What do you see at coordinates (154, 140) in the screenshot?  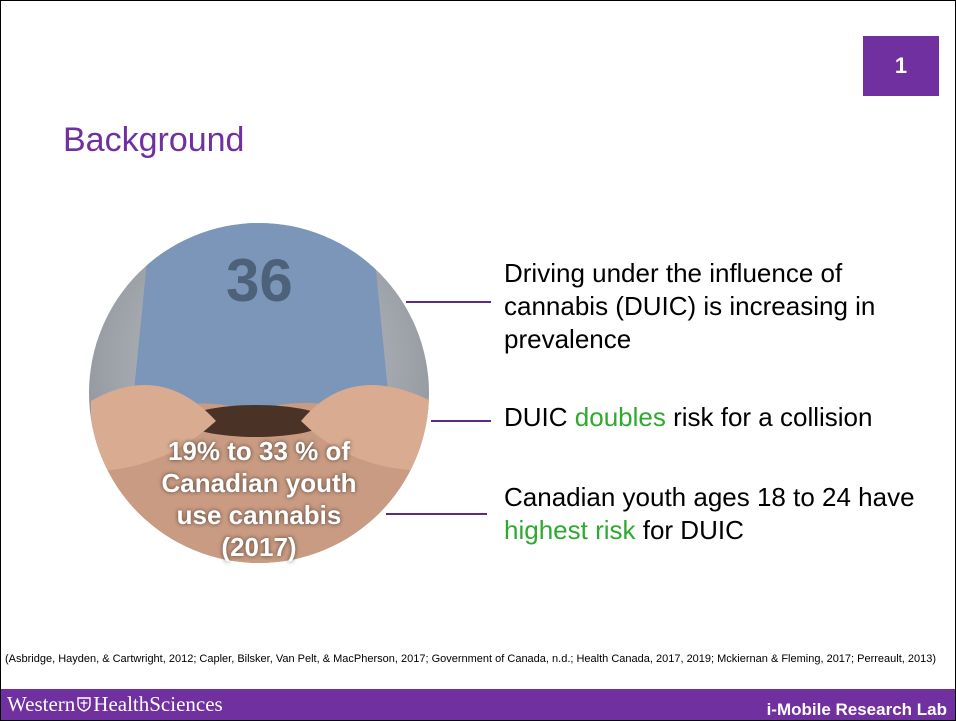 I see `slide-title: Background` at bounding box center [154, 140].